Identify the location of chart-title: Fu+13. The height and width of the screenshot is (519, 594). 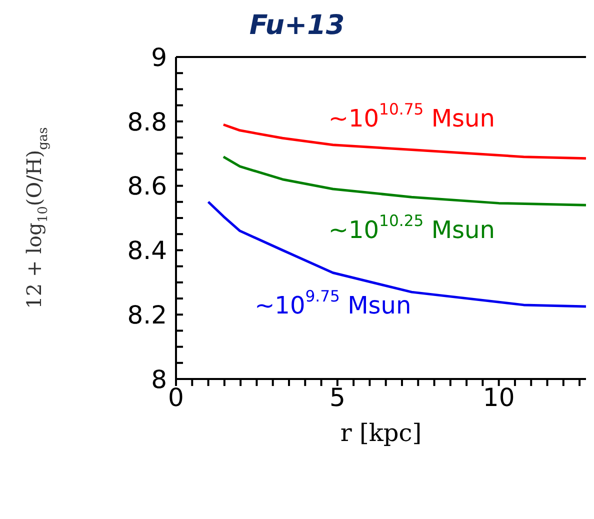
(297, 26).